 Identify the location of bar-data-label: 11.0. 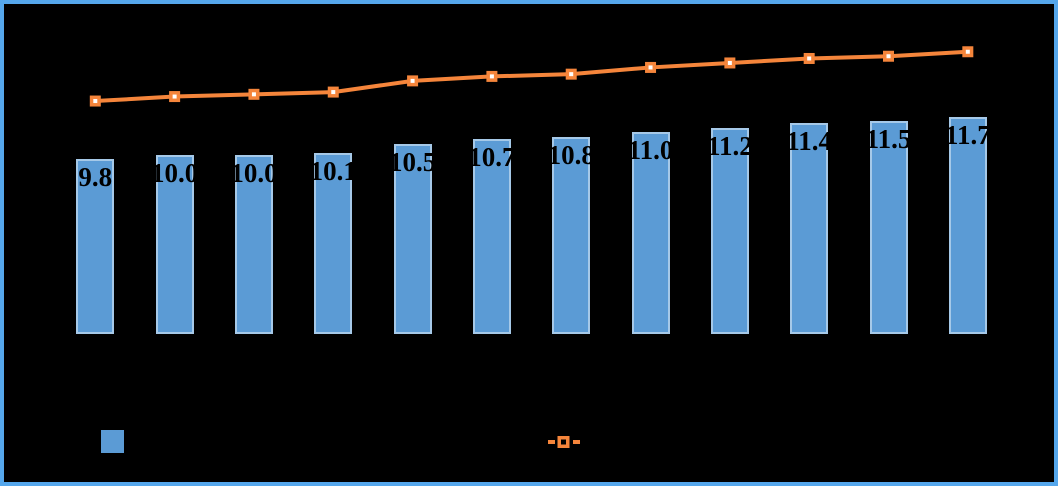
(650, 150).